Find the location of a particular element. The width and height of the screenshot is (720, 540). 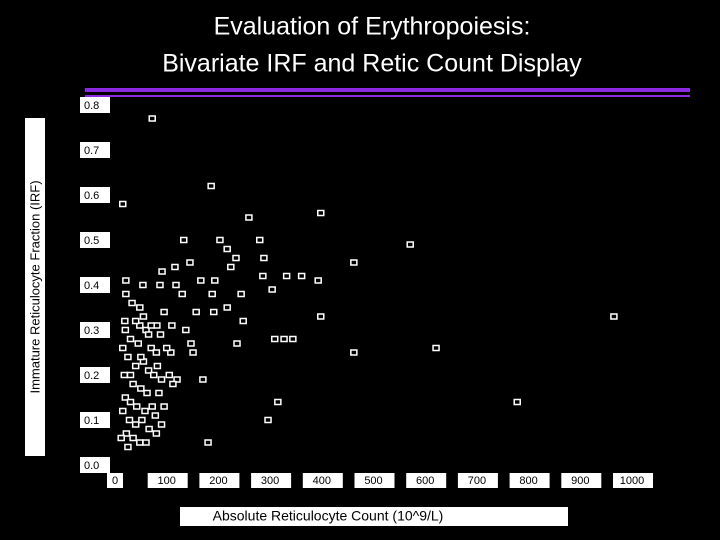

x-tick-label: 700 is located at coordinates (477, 481).